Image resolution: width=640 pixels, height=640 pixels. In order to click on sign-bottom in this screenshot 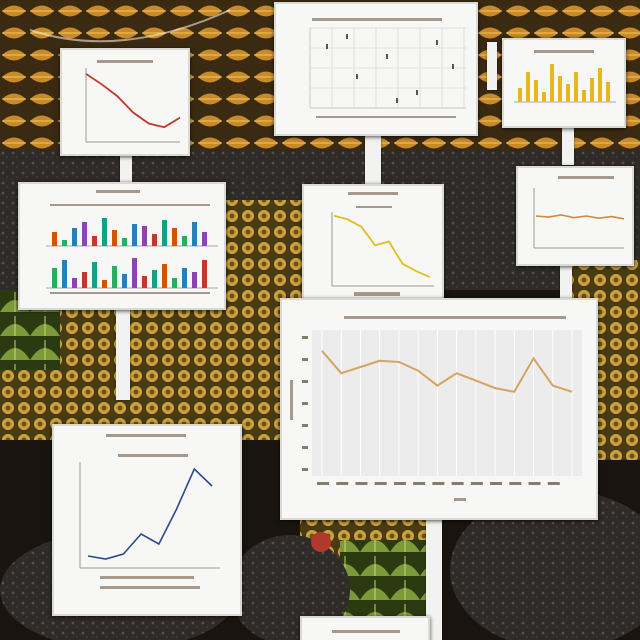, I will do `click(365, 628)`.